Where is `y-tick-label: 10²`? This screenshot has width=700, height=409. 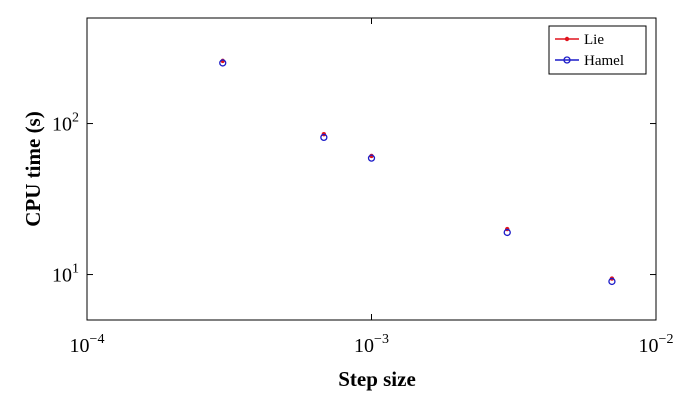 y-tick-label: 10² is located at coordinates (65, 123).